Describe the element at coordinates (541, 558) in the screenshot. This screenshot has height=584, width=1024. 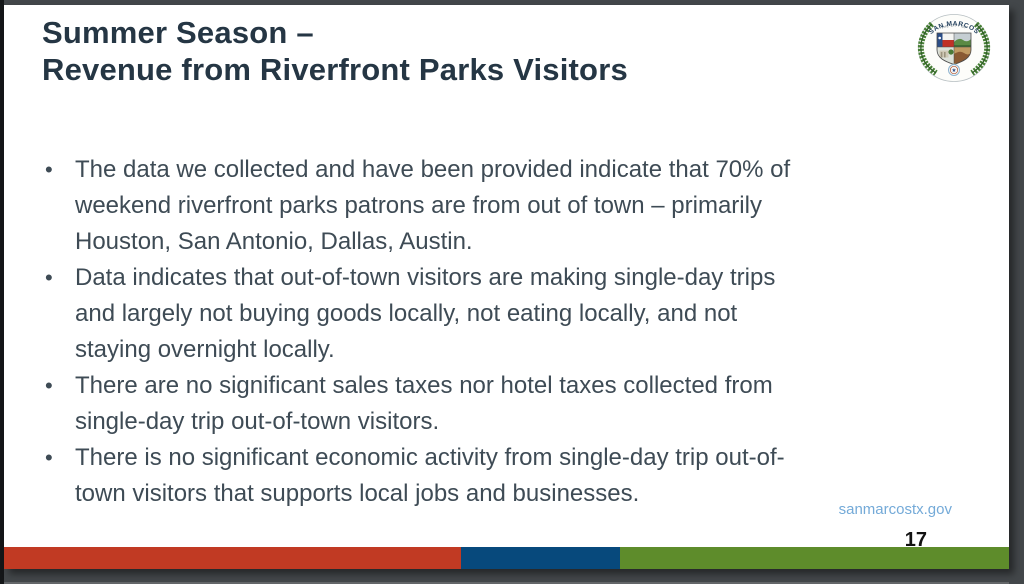
I see `footer-bar-blue-segment` at that location.